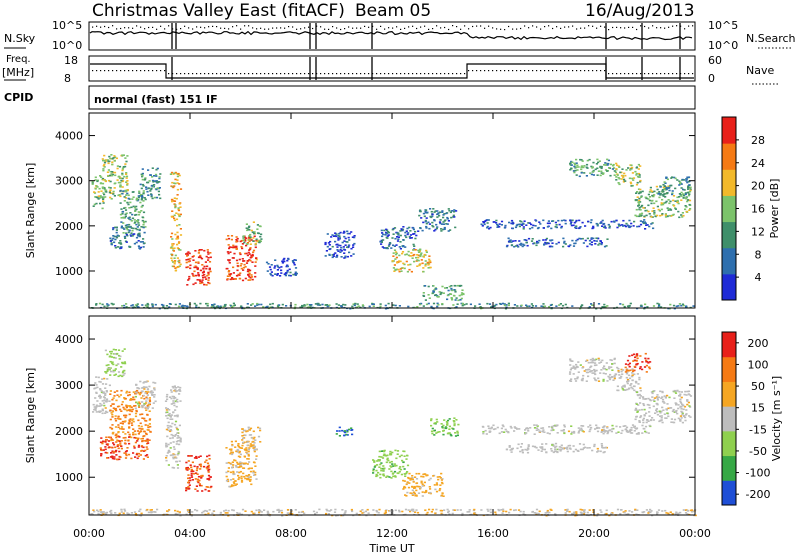  I want to click on power-region, so click(557, 242).